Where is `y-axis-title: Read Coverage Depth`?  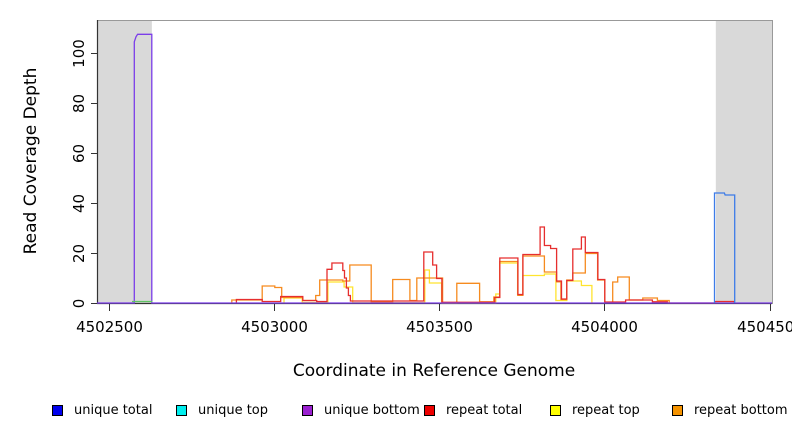
y-axis-title: Read Coverage Depth is located at coordinates (31, 161).